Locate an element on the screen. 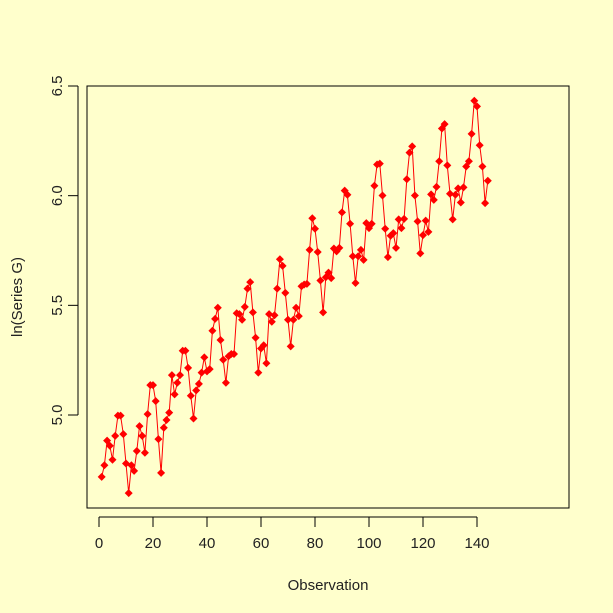 The height and width of the screenshot is (613, 613). x-tick-label: 60 is located at coordinates (261, 543).